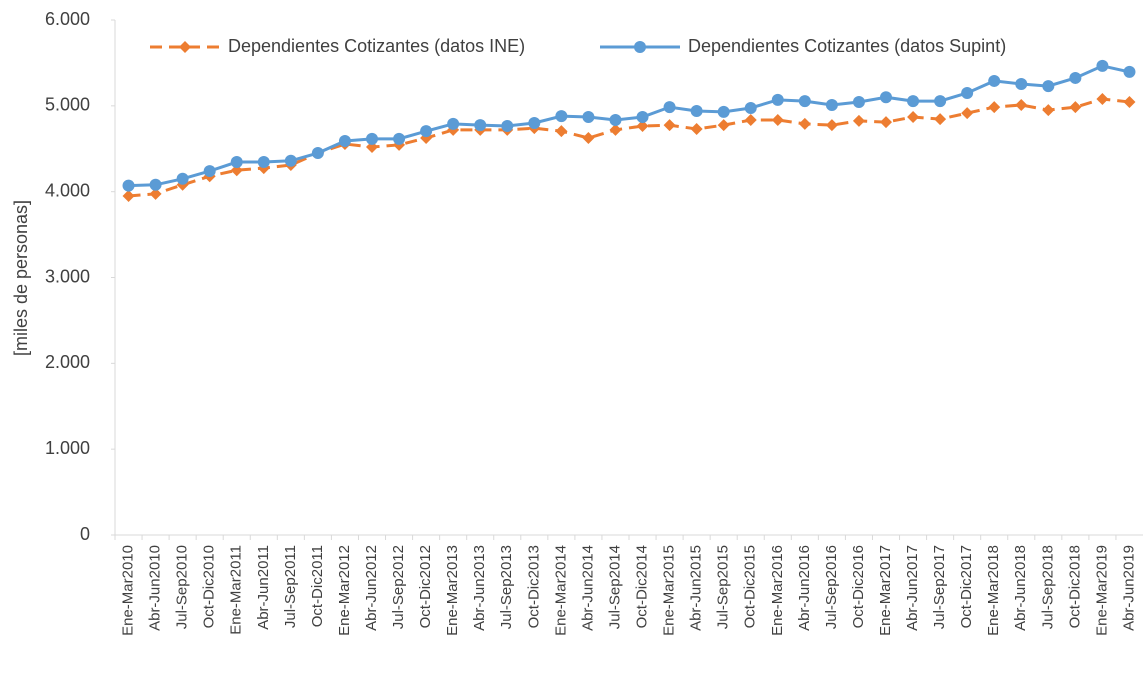 This screenshot has height=679, width=1143. What do you see at coordinates (344, 590) in the screenshot?
I see `x-tick-label: Ene-Mar2012` at bounding box center [344, 590].